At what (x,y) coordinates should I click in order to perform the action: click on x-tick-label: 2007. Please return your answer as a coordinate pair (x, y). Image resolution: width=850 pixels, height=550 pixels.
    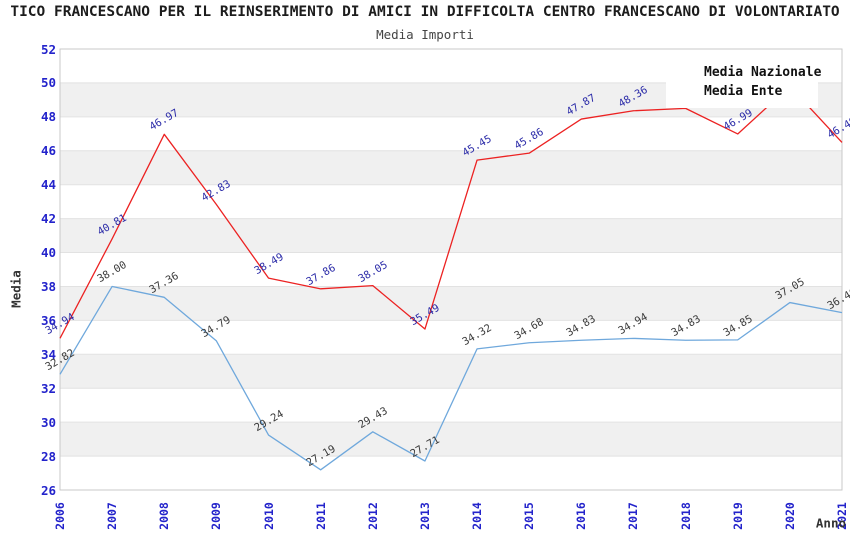
    Looking at the image, I should click on (112, 516).